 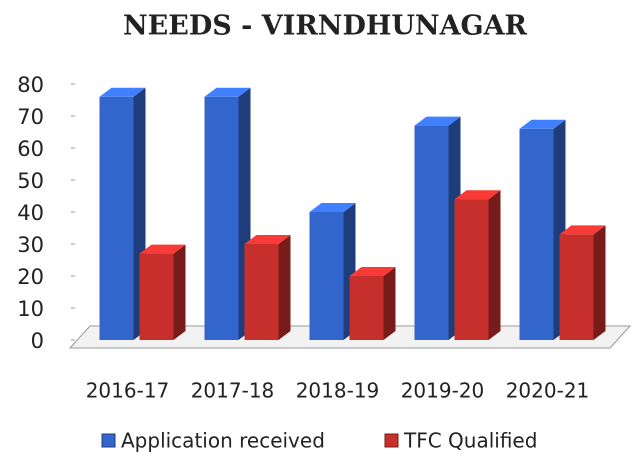 What do you see at coordinates (30, 181) in the screenshot?
I see `y-tick-label: 50` at bounding box center [30, 181].